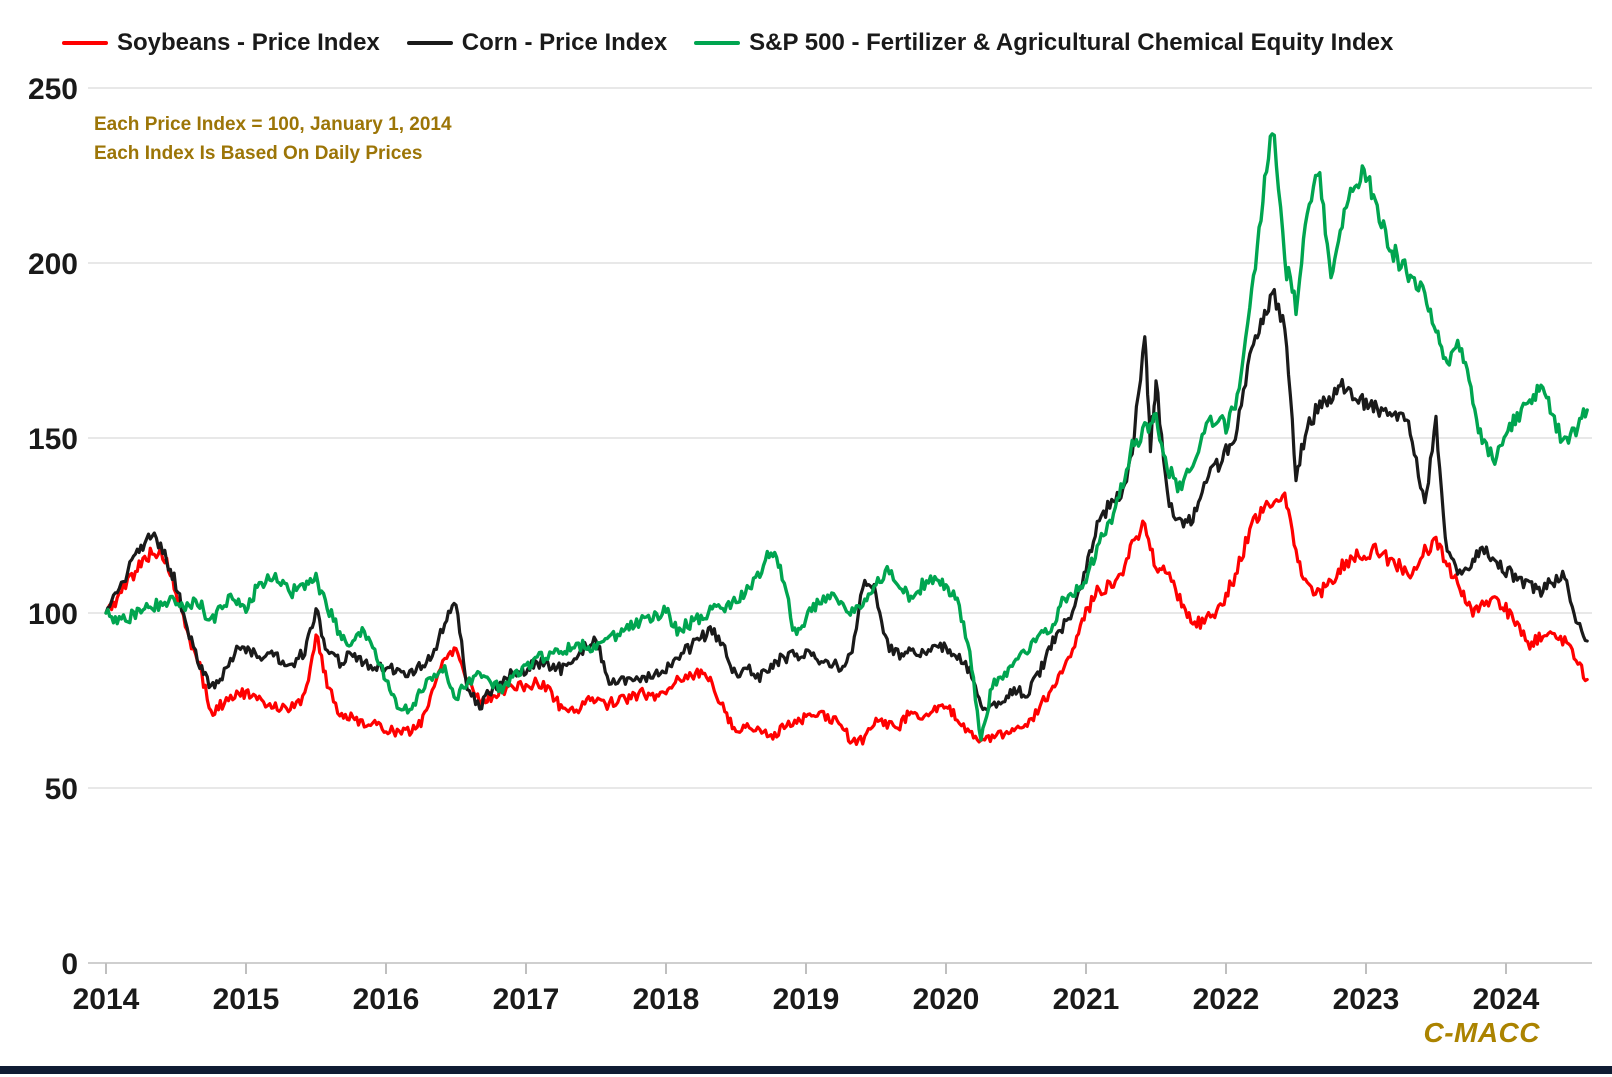 This screenshot has width=1612, height=1077. What do you see at coordinates (946, 999) in the screenshot?
I see `x-axis-tick-label: 2020` at bounding box center [946, 999].